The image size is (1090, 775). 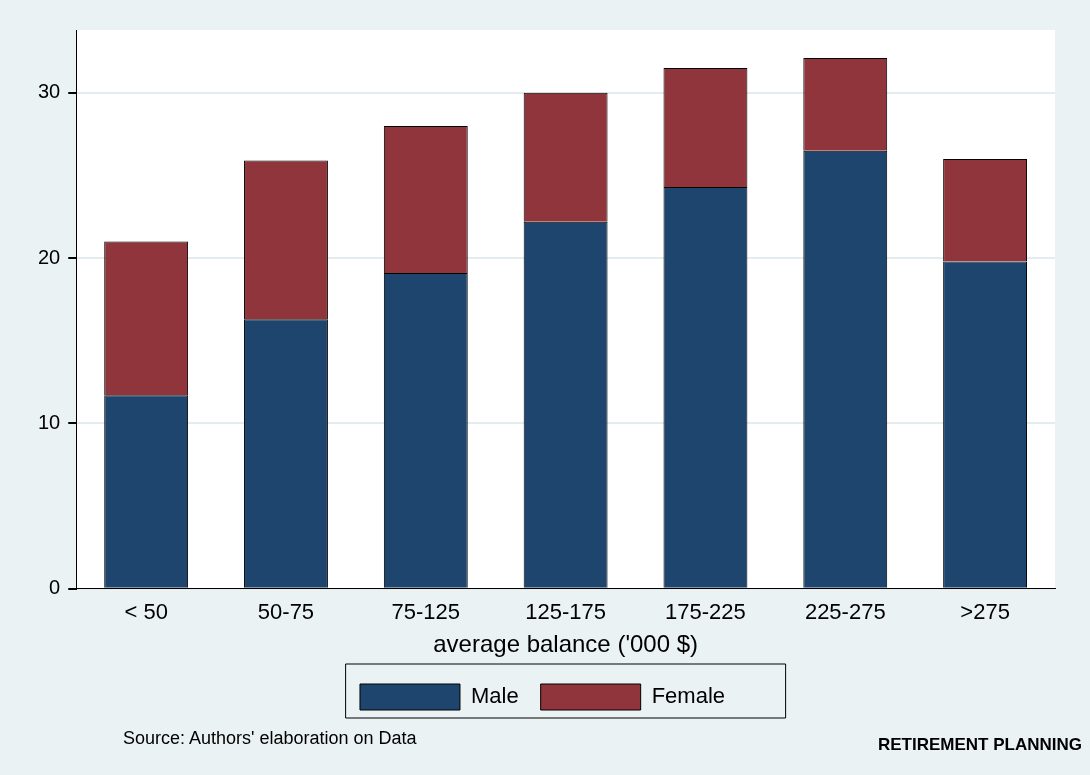 I want to click on y-tick-label: 20, so click(x=49, y=256).